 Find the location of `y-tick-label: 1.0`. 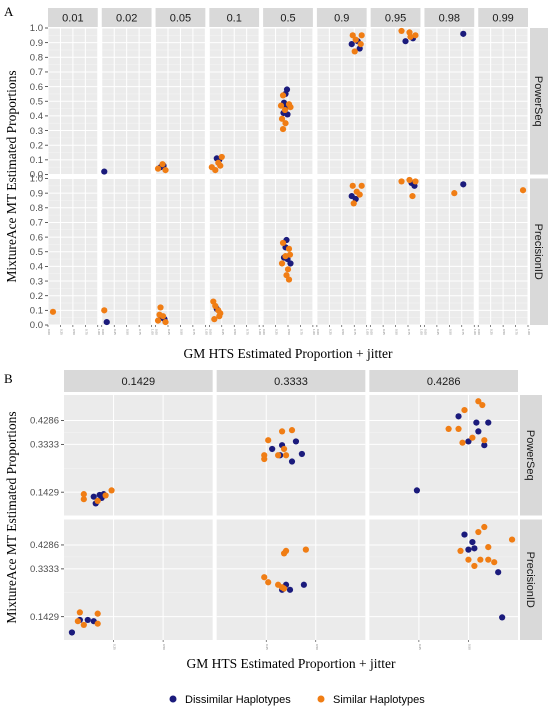

y-tick-label: 1.0 is located at coordinates (36, 28).